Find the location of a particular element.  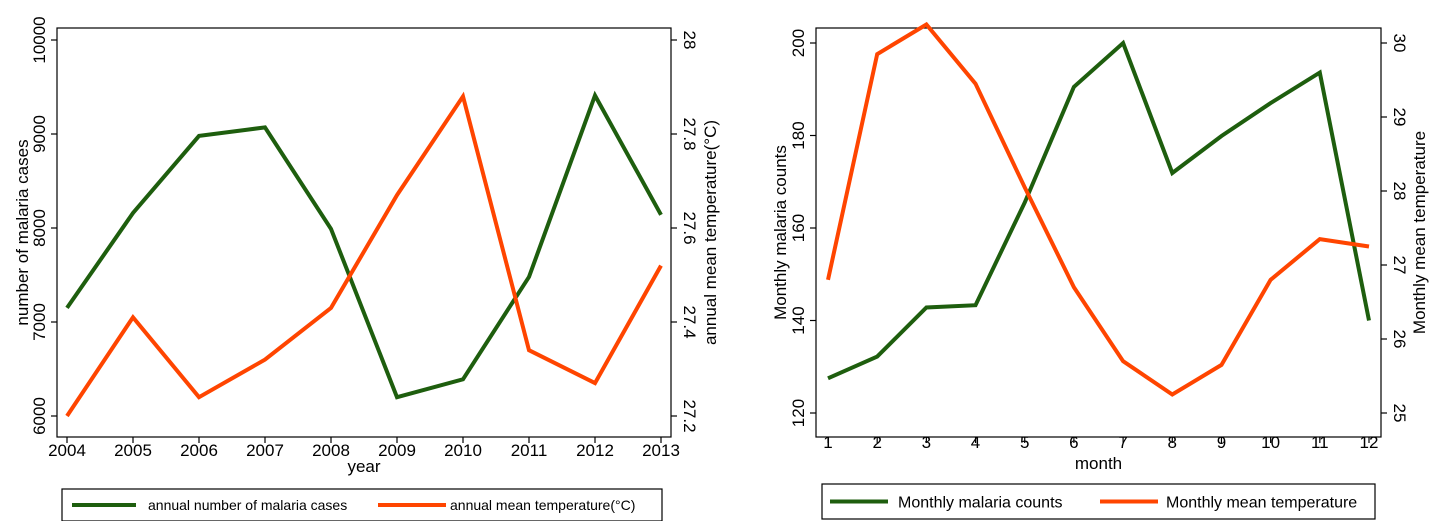

x-tick-label: 11 is located at coordinates (1320, 442).